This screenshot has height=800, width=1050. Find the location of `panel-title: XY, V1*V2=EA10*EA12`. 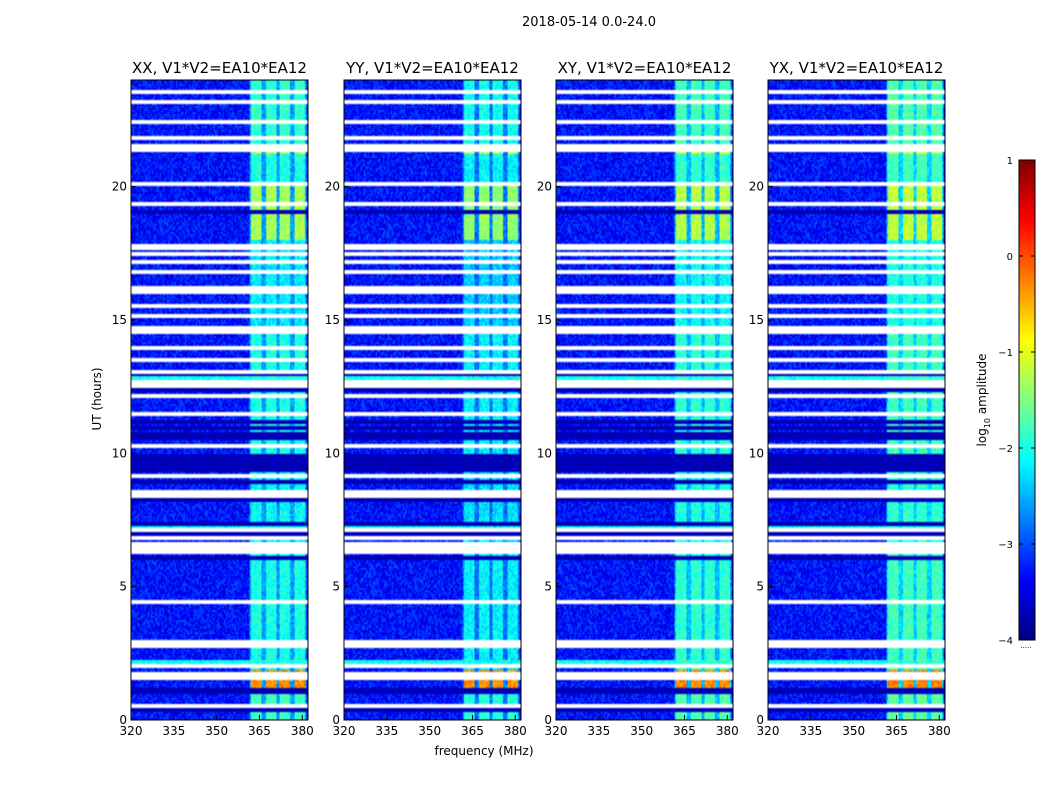

panel-title: XY, V1*V2=EA10*EA12 is located at coordinates (645, 68).